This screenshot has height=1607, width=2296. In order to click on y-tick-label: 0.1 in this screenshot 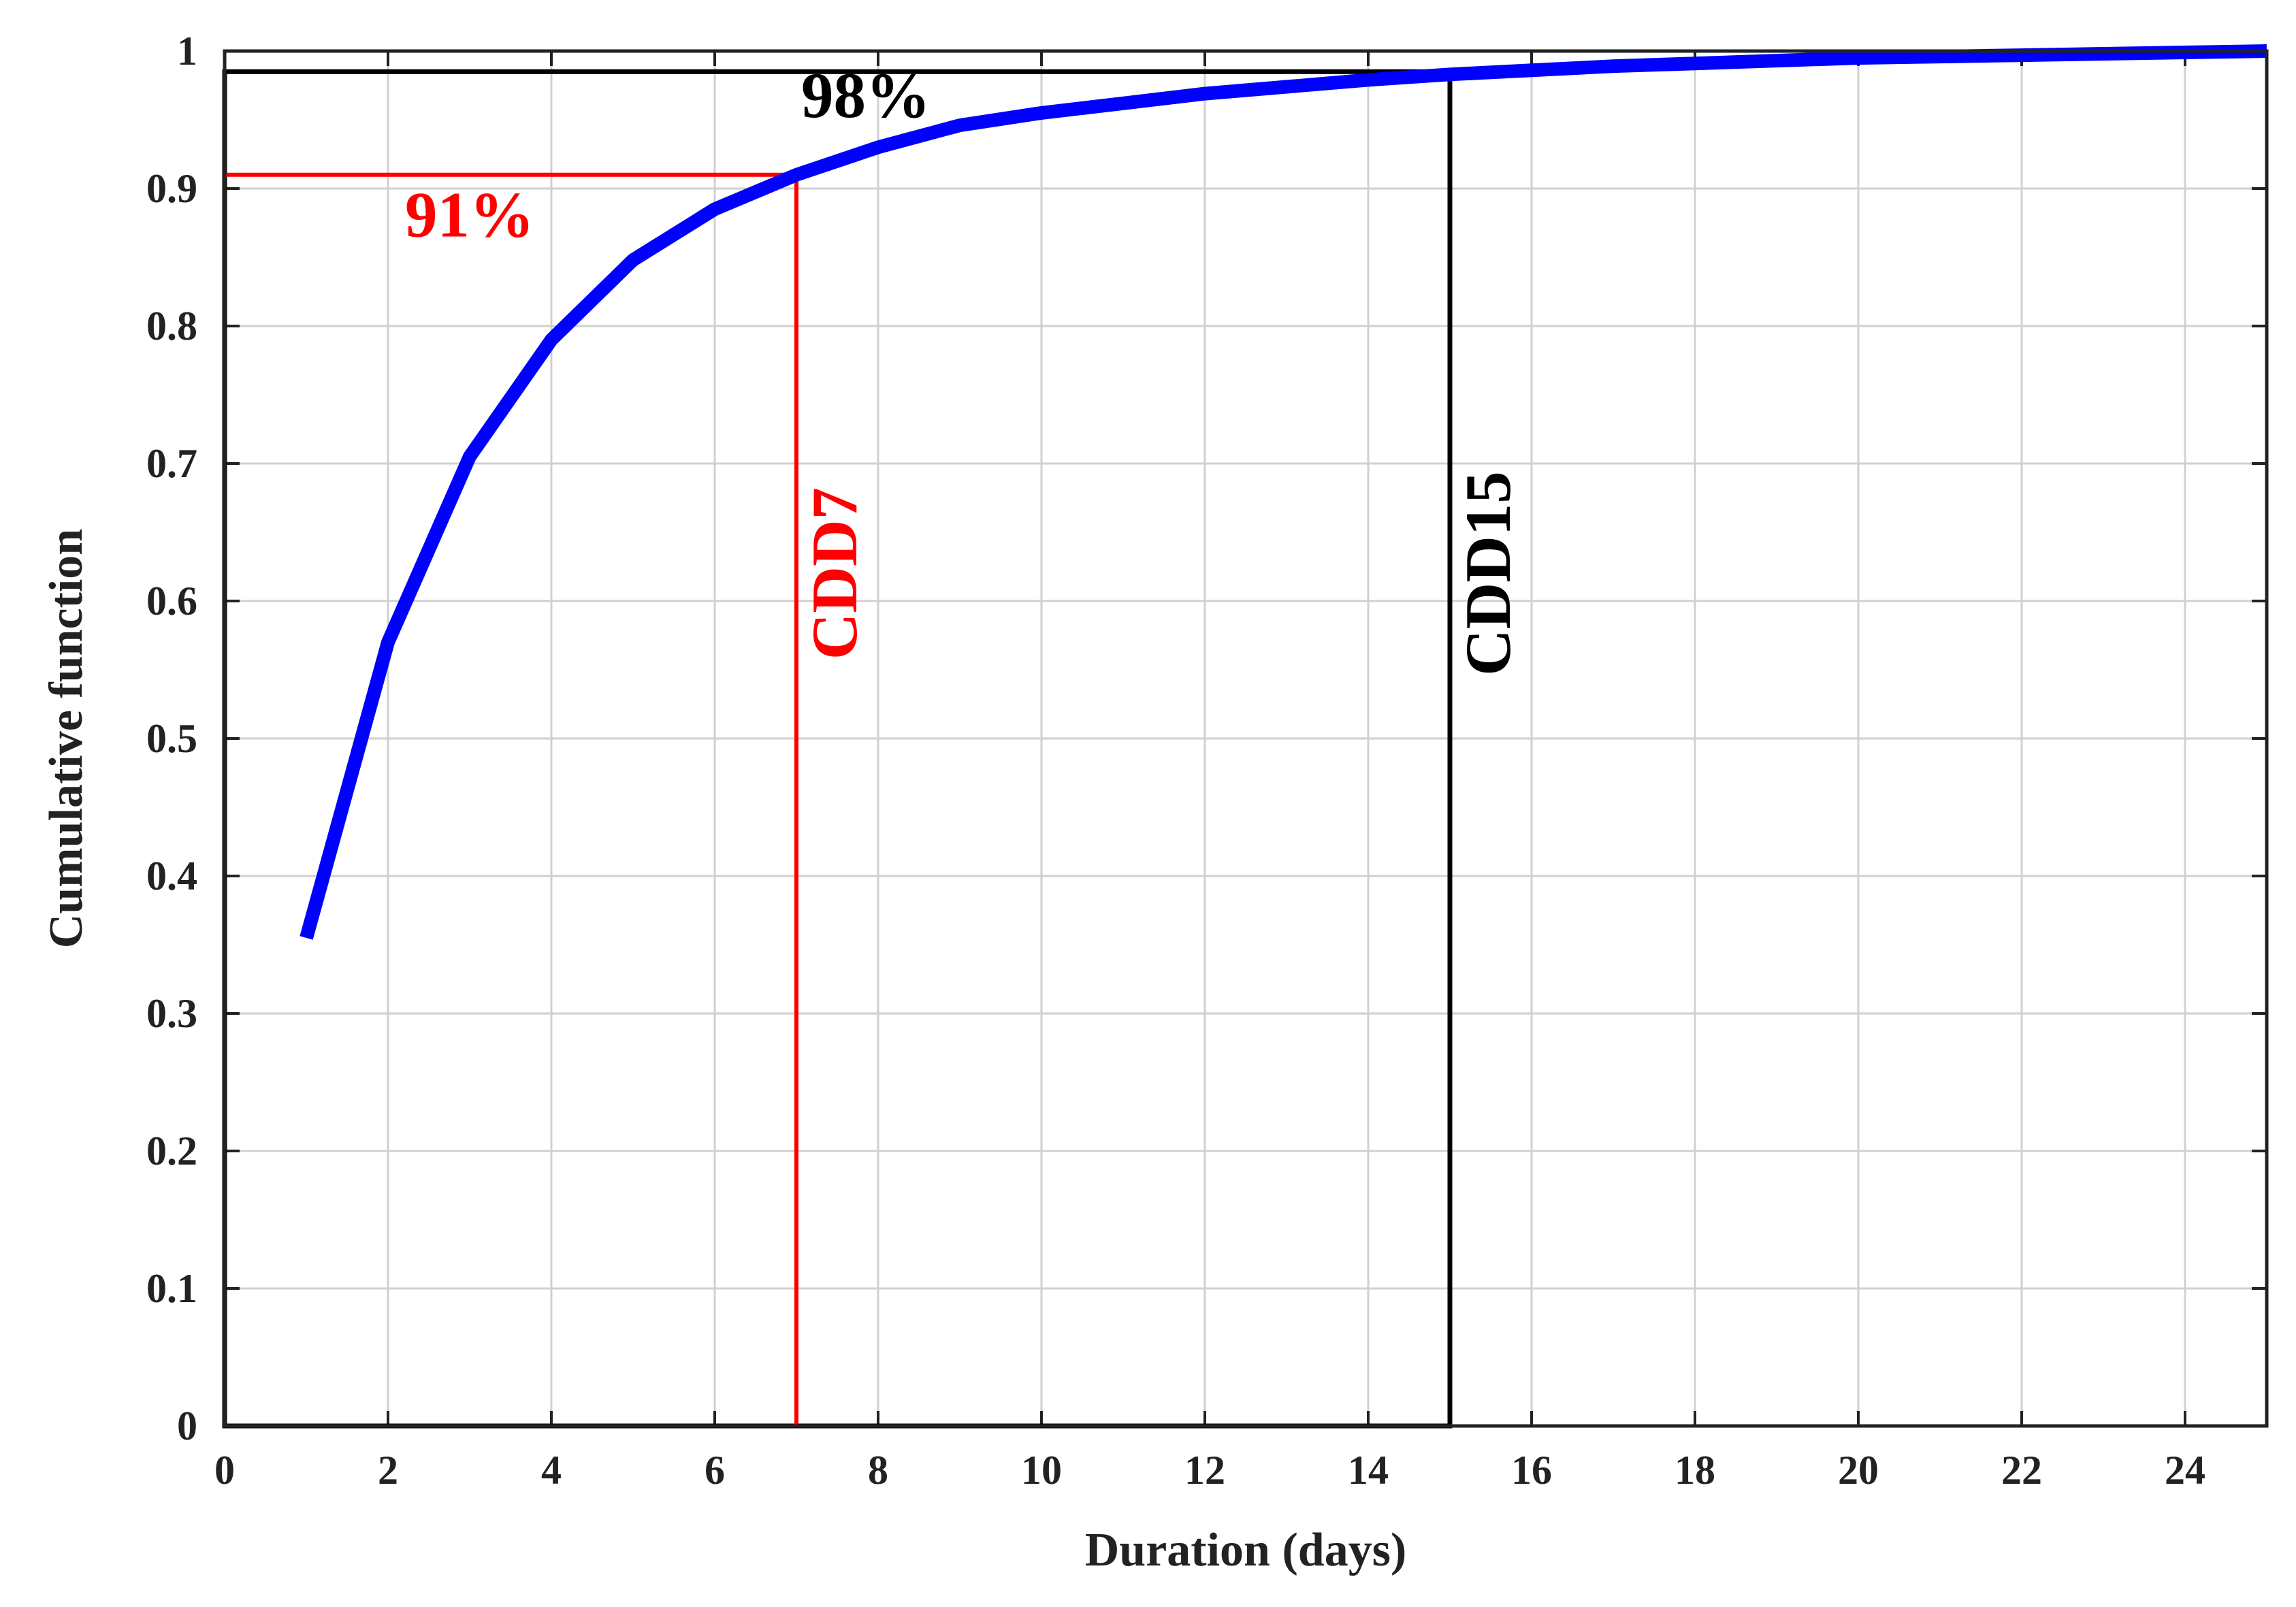, I will do `click(171, 1288)`.